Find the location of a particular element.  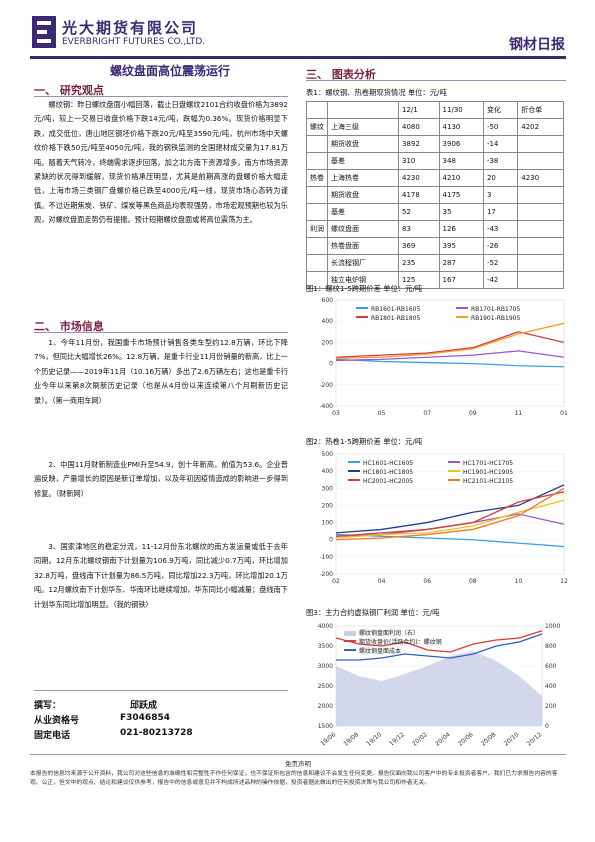

header-divider is located at coordinates (298, 57).